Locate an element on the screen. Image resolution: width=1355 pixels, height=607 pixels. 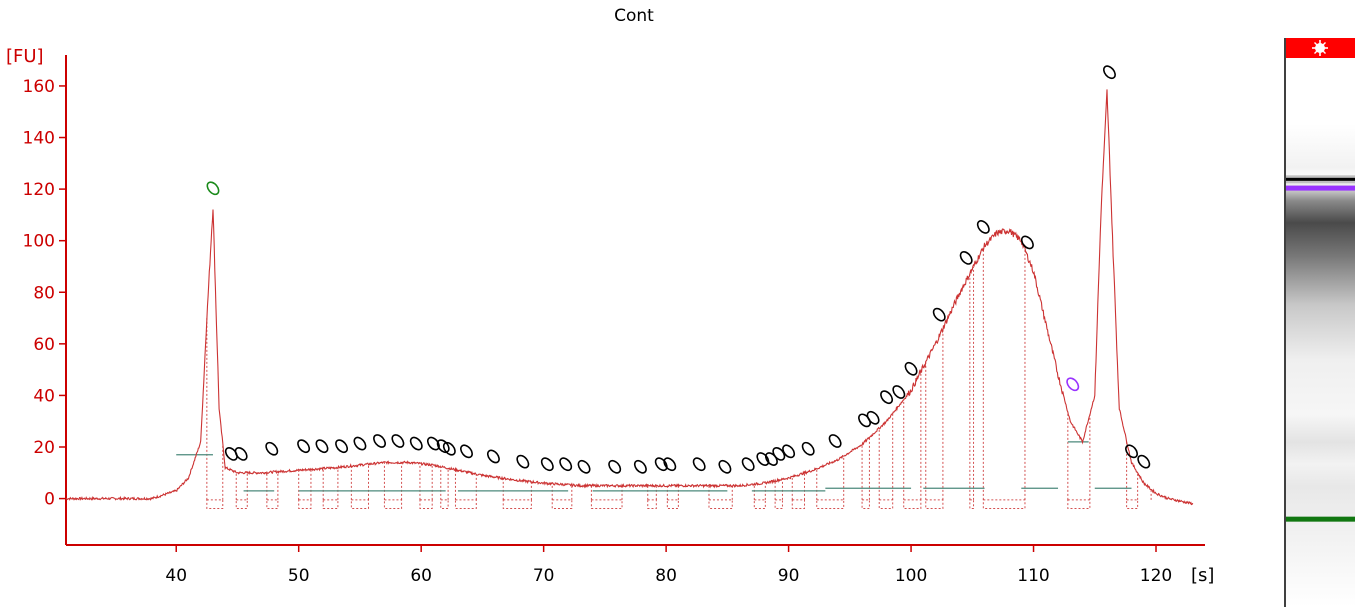
sun-icon is located at coordinates (1320, 48).